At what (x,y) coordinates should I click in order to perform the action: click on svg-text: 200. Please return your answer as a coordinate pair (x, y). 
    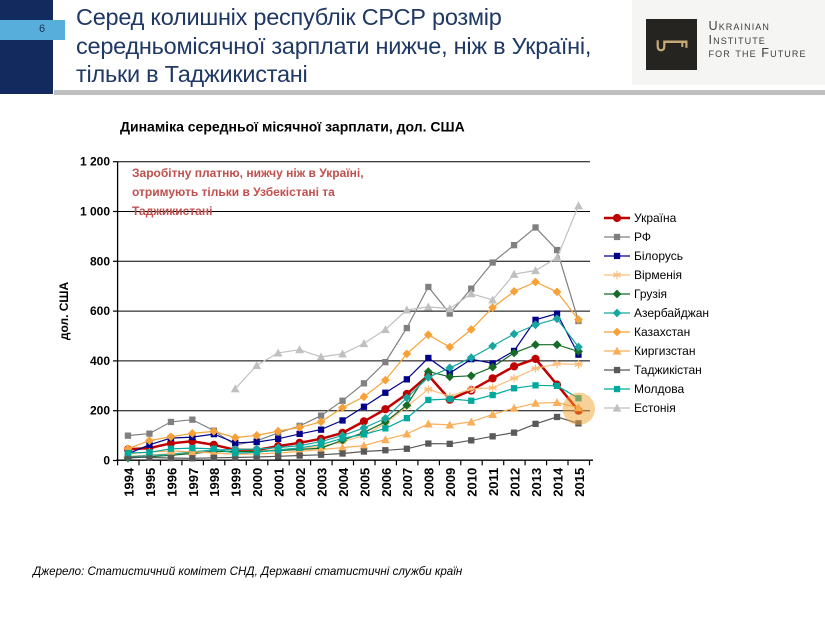
    Looking at the image, I should click on (100, 411).